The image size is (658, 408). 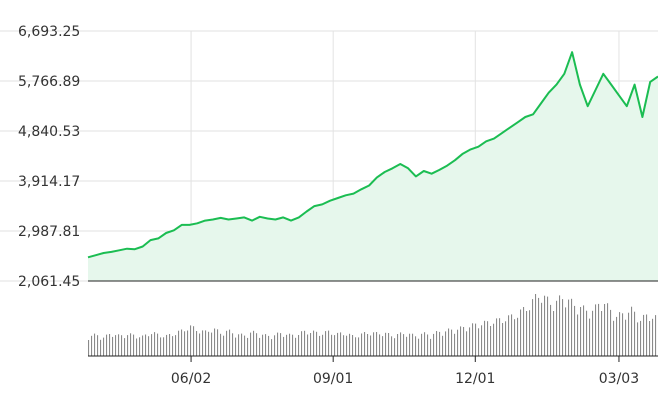 What do you see at coordinates (372, 325) in the screenshot?
I see `volume-bars` at bounding box center [372, 325].